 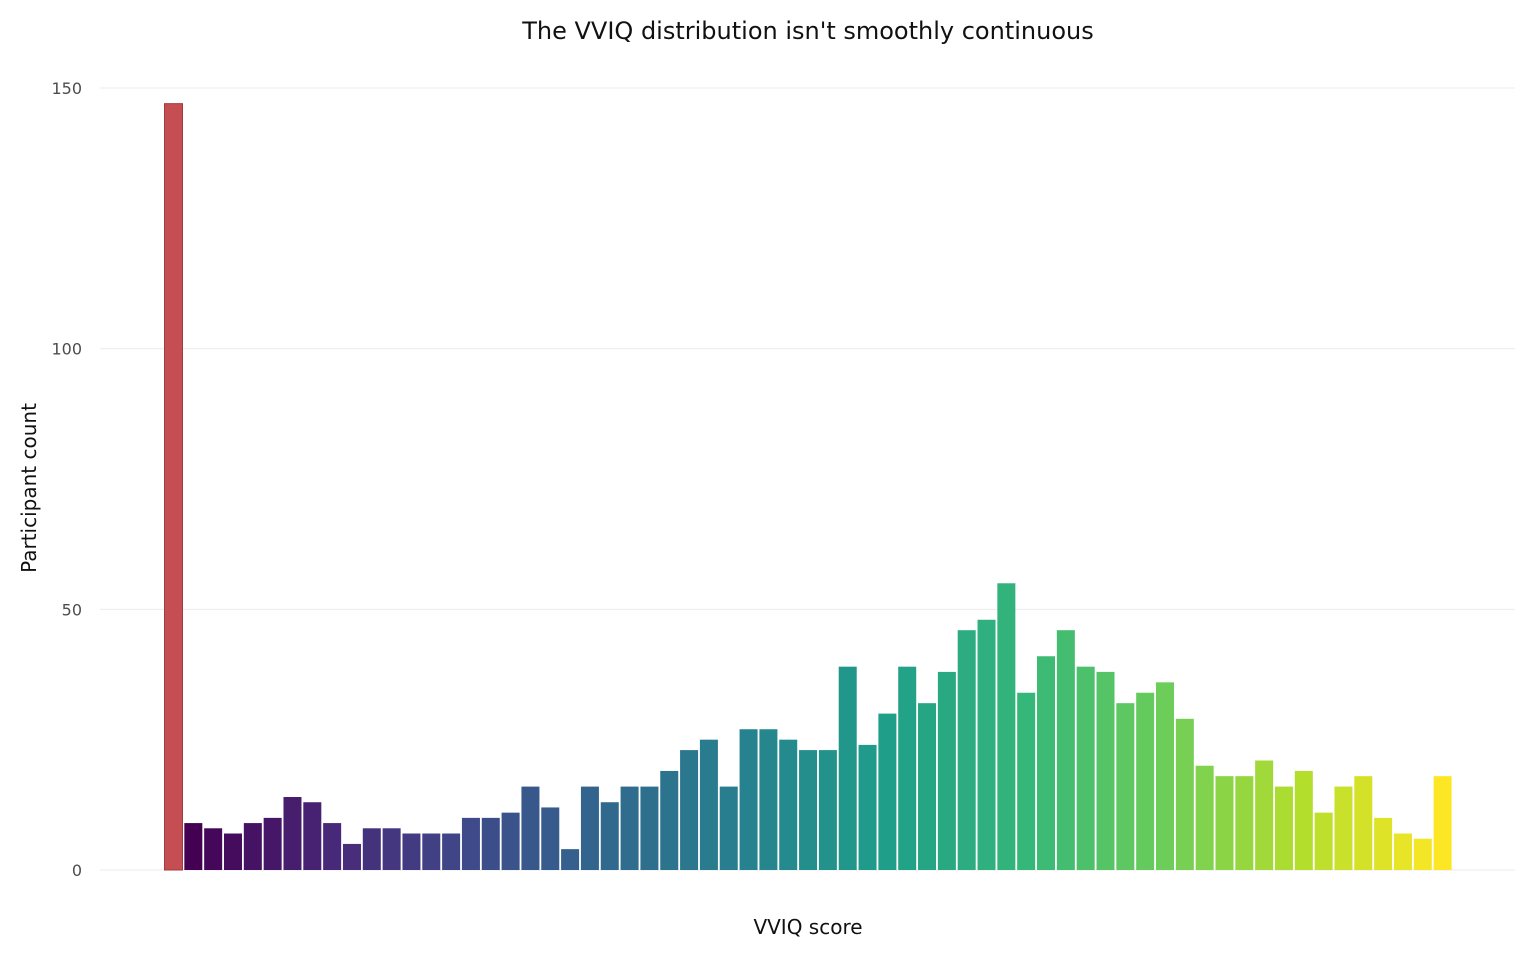 I want to click on y-axis-label: Participant count, so click(x=29, y=488).